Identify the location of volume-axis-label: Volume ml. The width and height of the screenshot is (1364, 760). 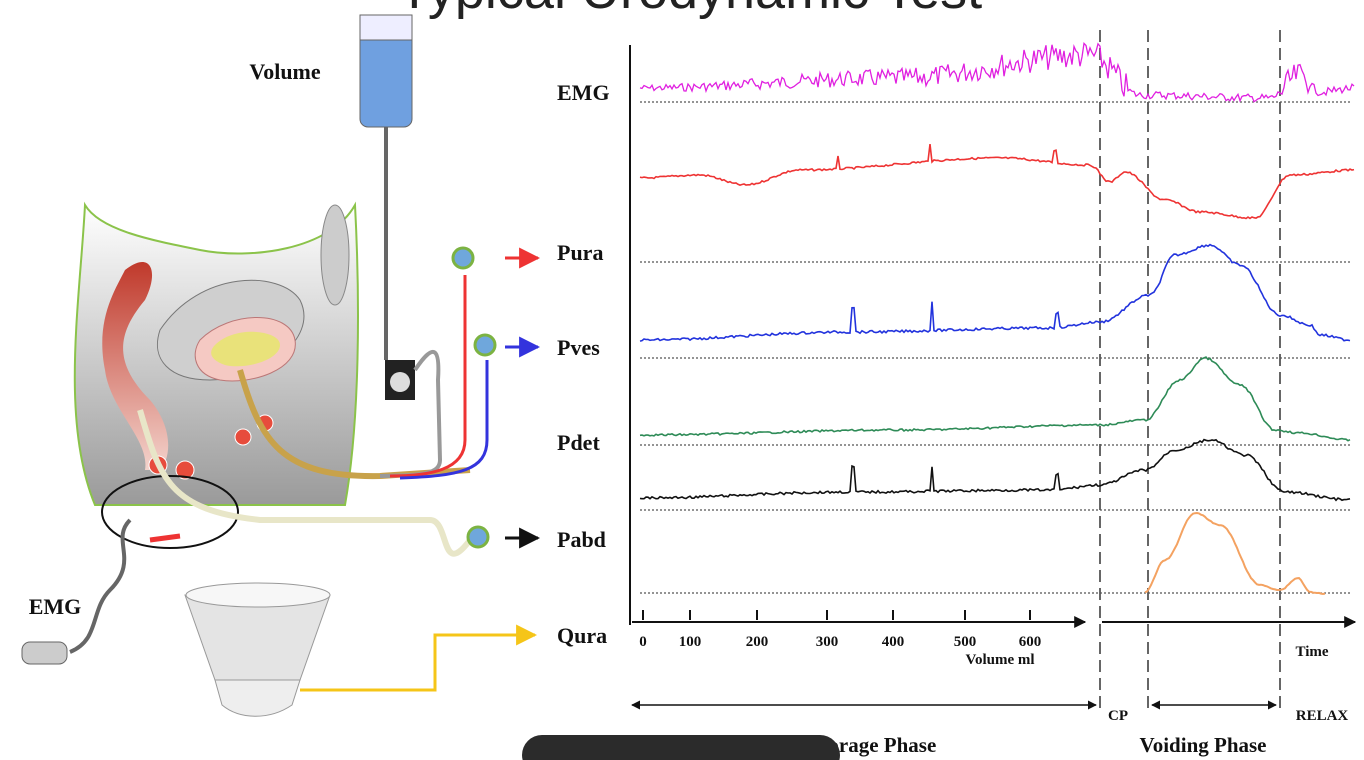
(999, 660).